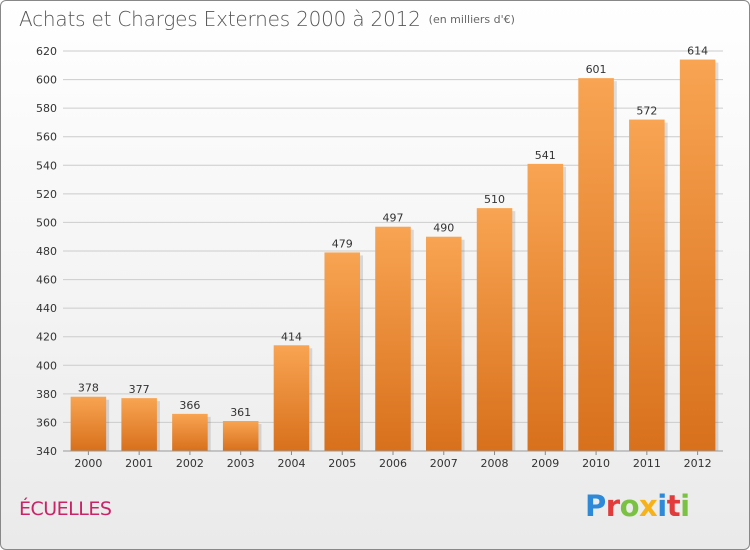  Describe the element at coordinates (545, 155) in the screenshot. I see `data-label: 541` at that location.